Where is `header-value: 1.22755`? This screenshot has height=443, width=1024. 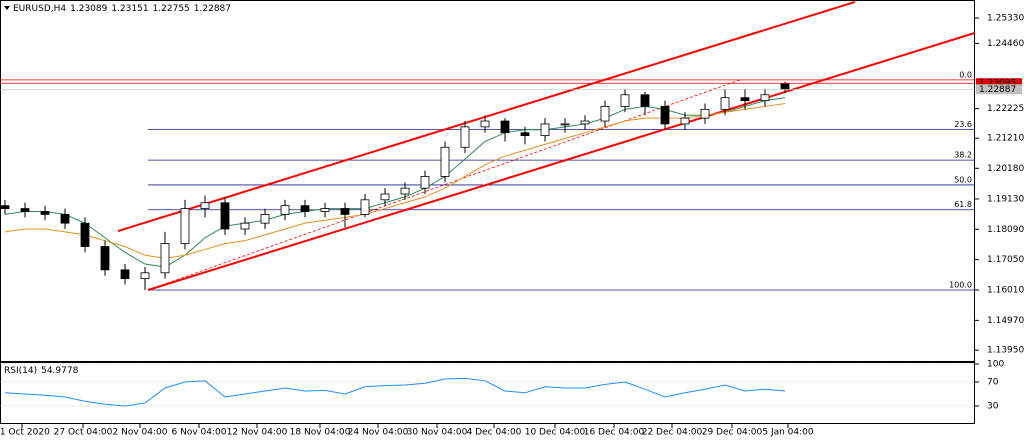
header-value: 1.22755 is located at coordinates (171, 9).